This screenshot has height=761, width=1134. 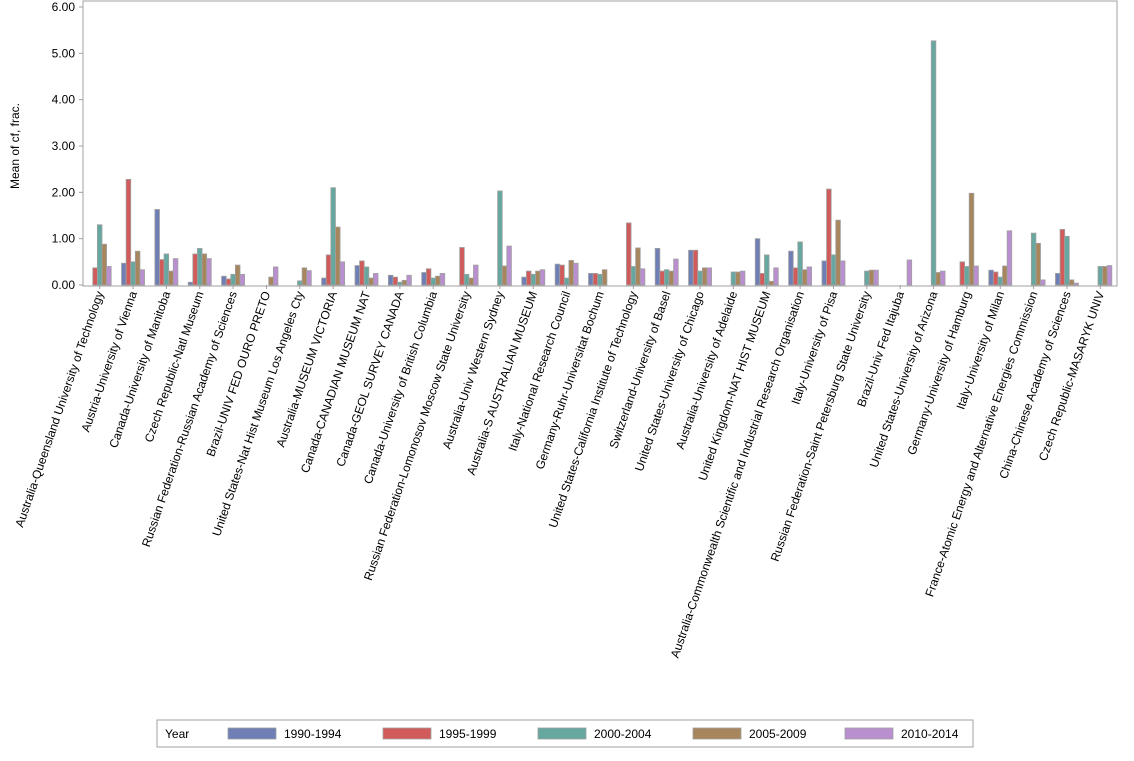 I want to click on x-tick-label: Australia-Univ Western Sydney, so click(x=473, y=369).